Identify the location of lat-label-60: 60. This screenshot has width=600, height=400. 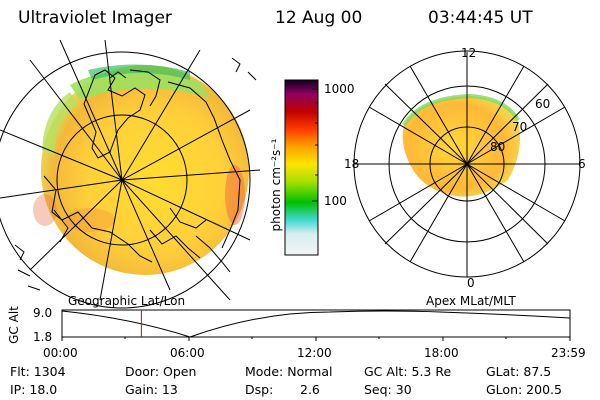
(543, 104).